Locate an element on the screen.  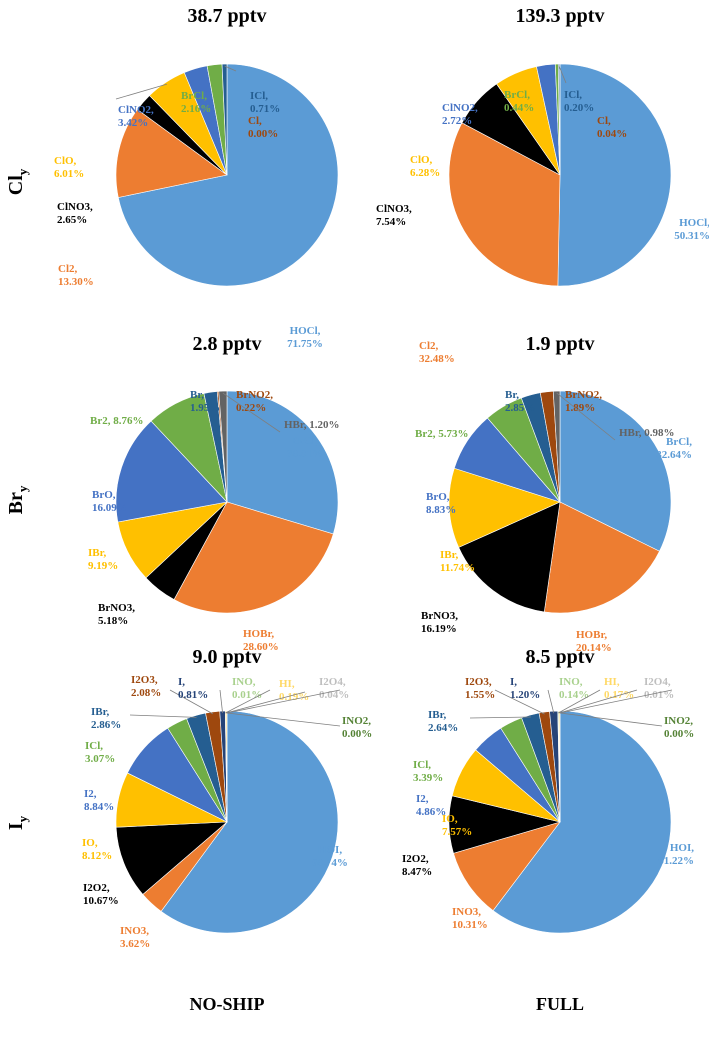
slice-label-hbr: HBr, 0.98% is located at coordinates (647, 433).